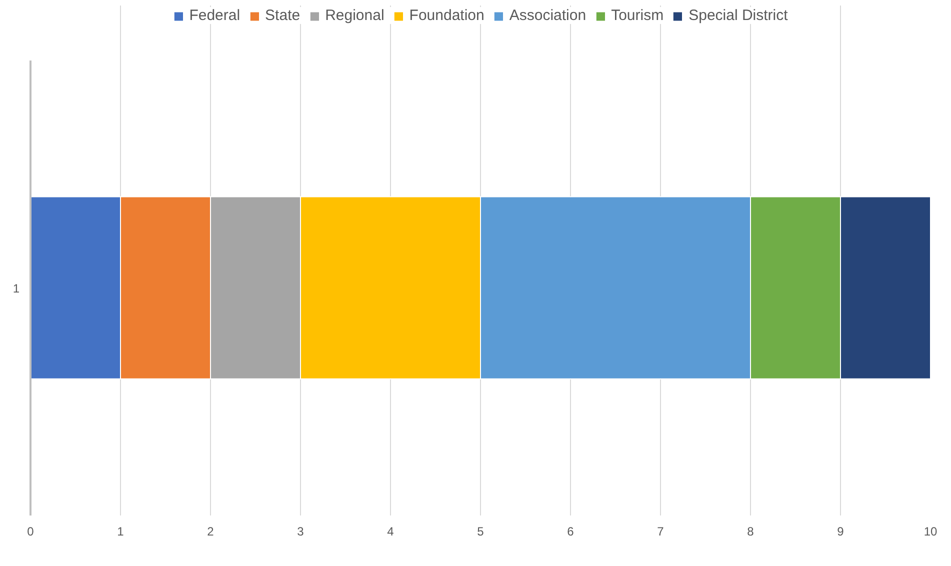 This screenshot has height=566, width=951. Describe the element at coordinates (282, 15) in the screenshot. I see `legend-label: State` at that location.